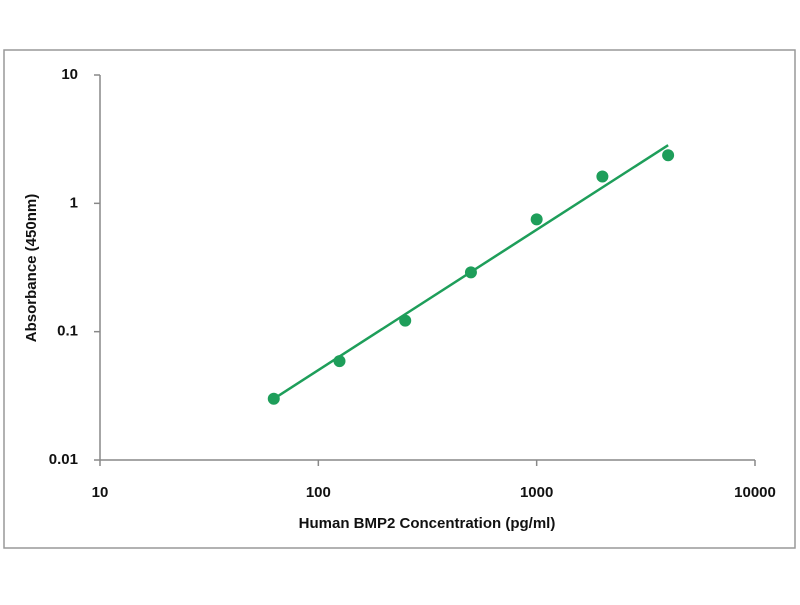 The height and width of the screenshot is (605, 800). What do you see at coordinates (755, 492) in the screenshot?
I see `x-tick-label: 10000` at bounding box center [755, 492].